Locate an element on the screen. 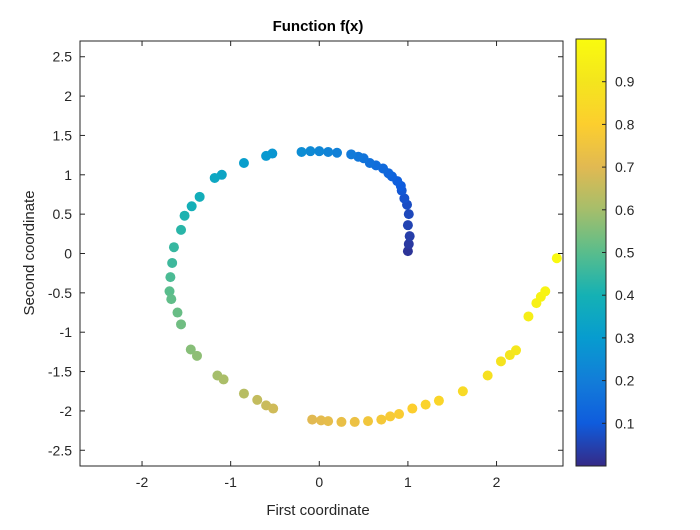 The height and width of the screenshot is (530, 700). y-tick-label: 0.5 is located at coordinates (63, 214).